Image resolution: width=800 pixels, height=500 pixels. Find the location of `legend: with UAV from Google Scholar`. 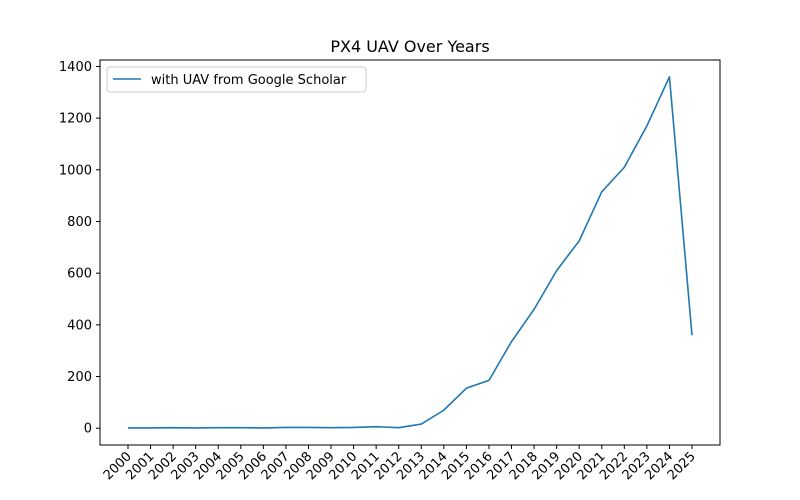

legend: with UAV from Google Scholar is located at coordinates (236, 79).